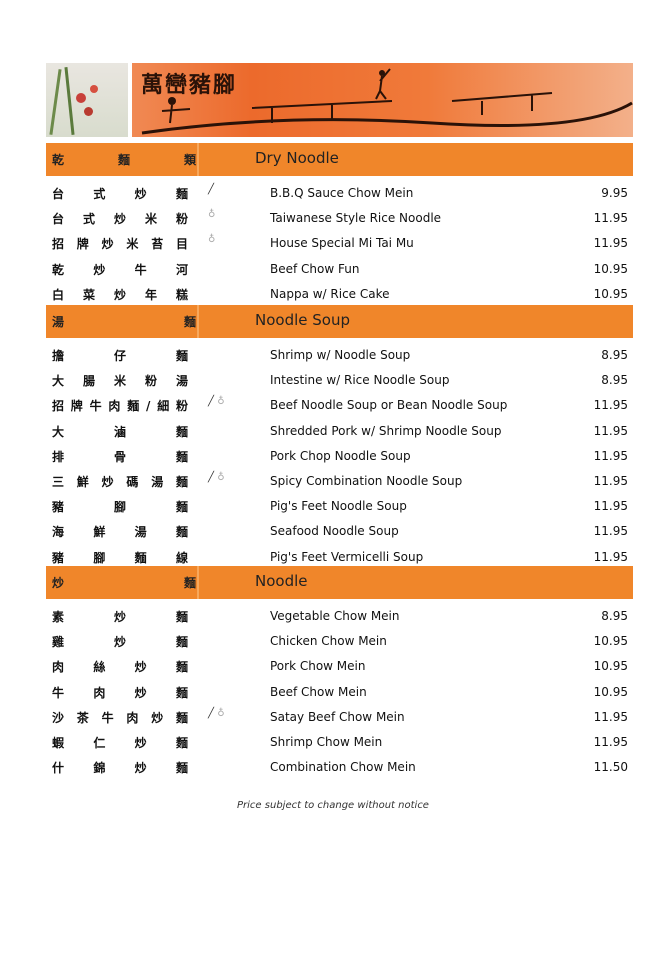  I want to click on item-name-zh: 什錦炒麵, so click(120, 768).